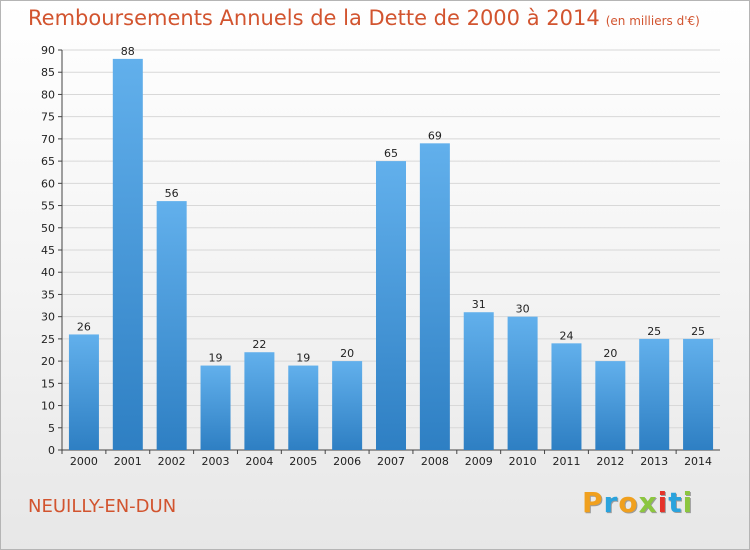  What do you see at coordinates (479, 304) in the screenshot?
I see `data-label-2009: 31` at bounding box center [479, 304].